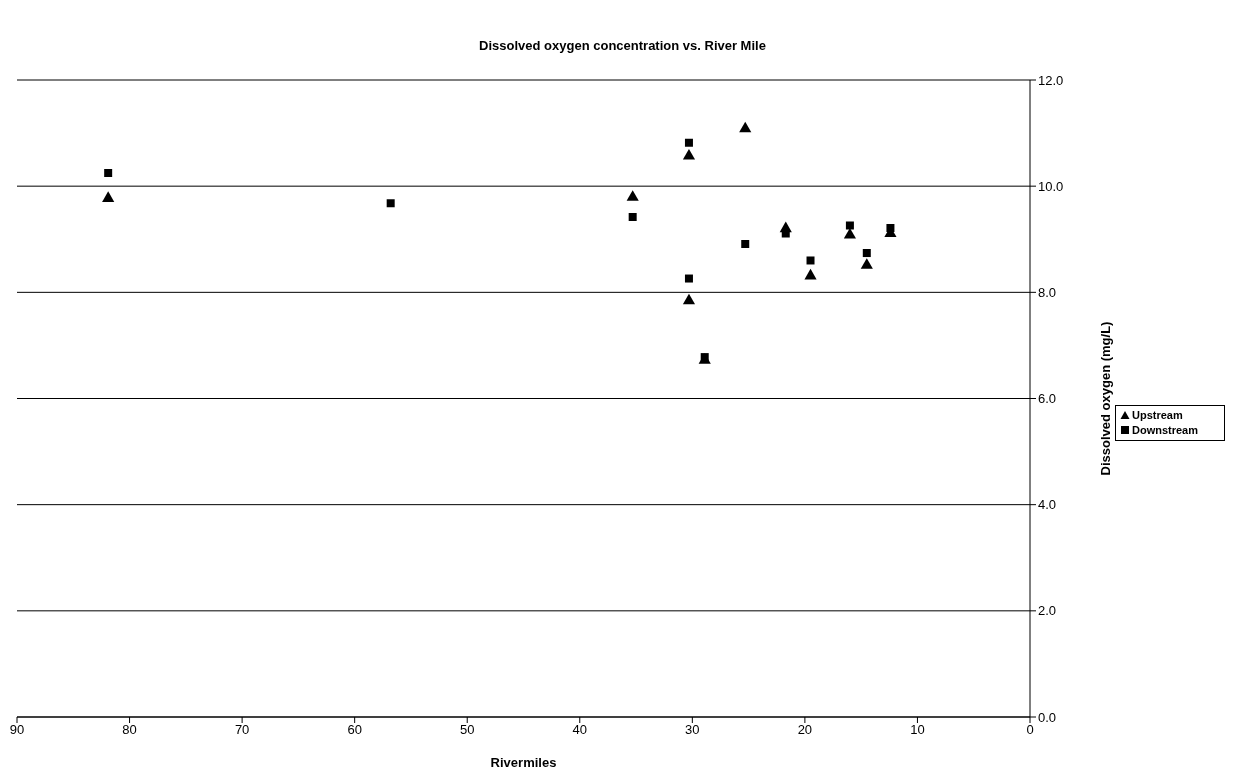  What do you see at coordinates (917, 730) in the screenshot?
I see `x-tick-label: 10` at bounding box center [917, 730].